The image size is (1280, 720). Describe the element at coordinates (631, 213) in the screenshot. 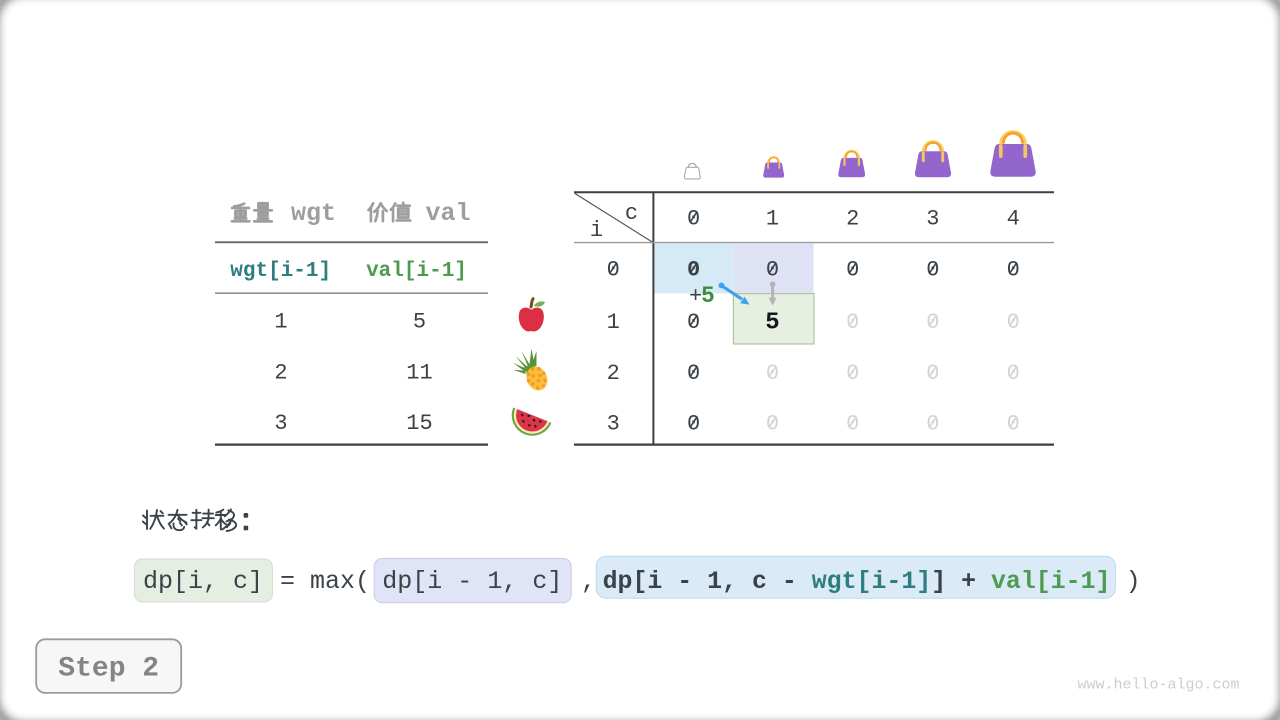

I see `svg-text: c` at that location.